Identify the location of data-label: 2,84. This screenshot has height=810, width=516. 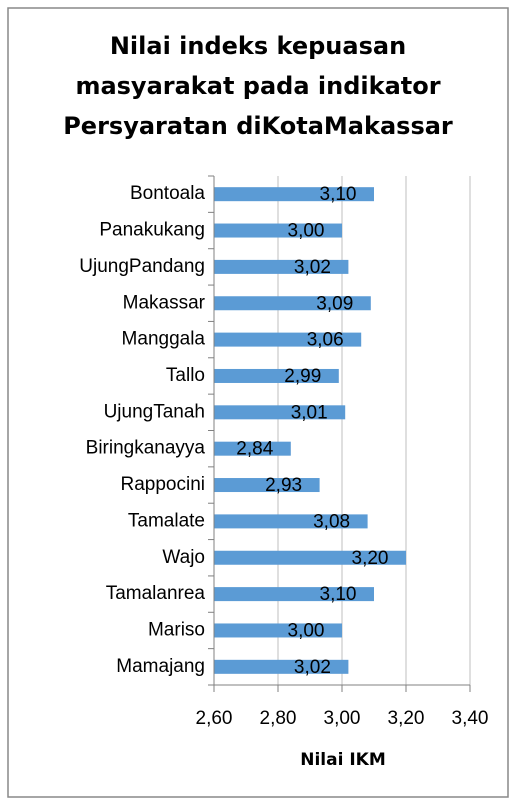
(254, 449).